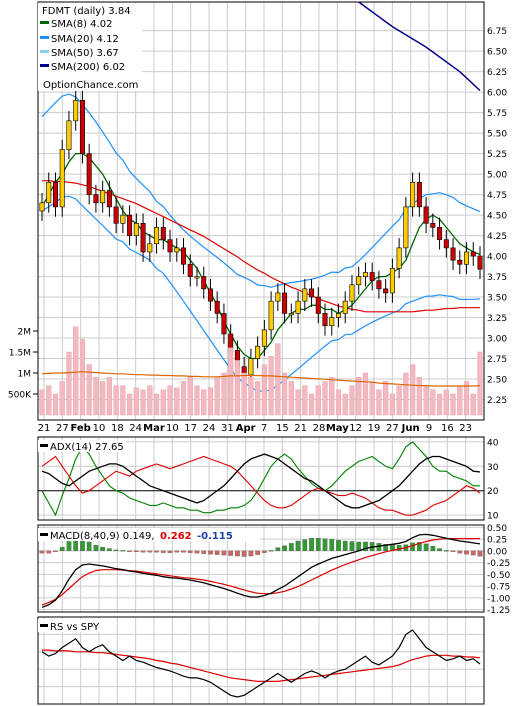 This screenshot has height=706, width=526. Describe the element at coordinates (497, 340) in the screenshot. I see `price-axis-tick-label: 3.00` at that location.